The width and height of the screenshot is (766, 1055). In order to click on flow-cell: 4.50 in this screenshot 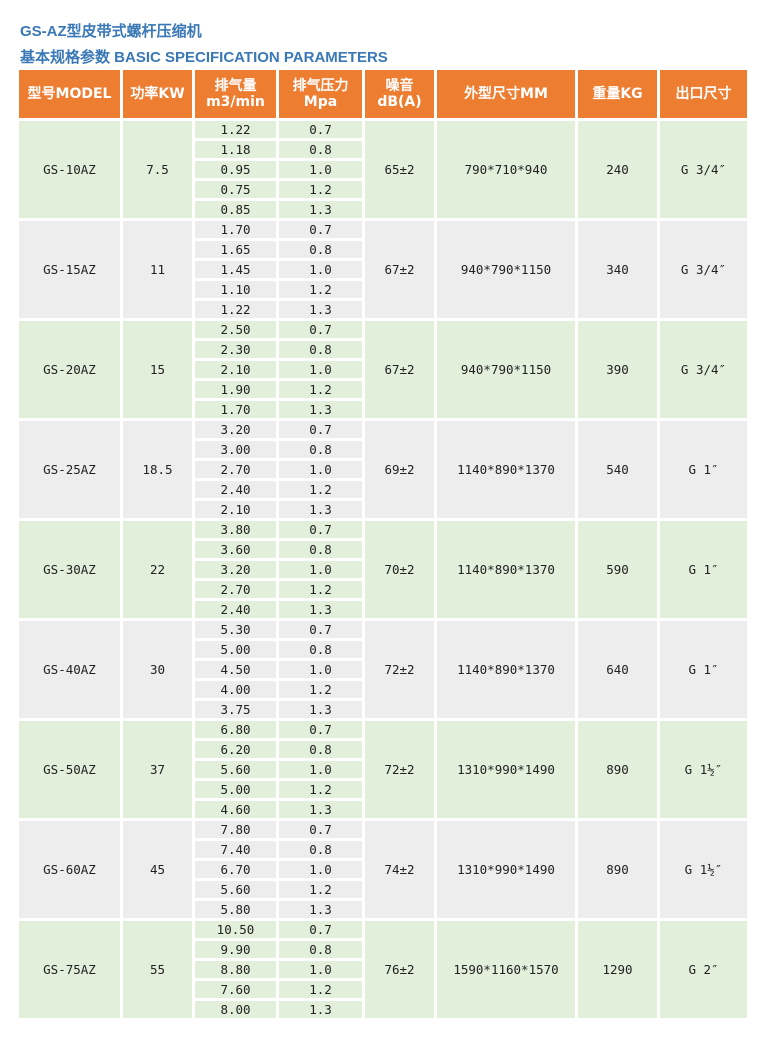, I will do `click(235, 669)`.